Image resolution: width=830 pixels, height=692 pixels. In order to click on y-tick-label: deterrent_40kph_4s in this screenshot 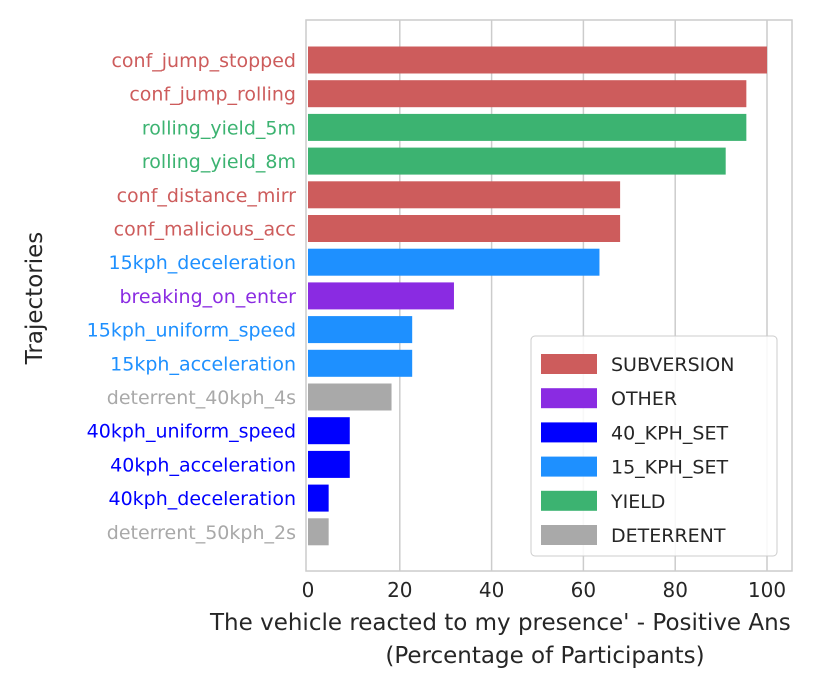, I will do `click(201, 398)`.